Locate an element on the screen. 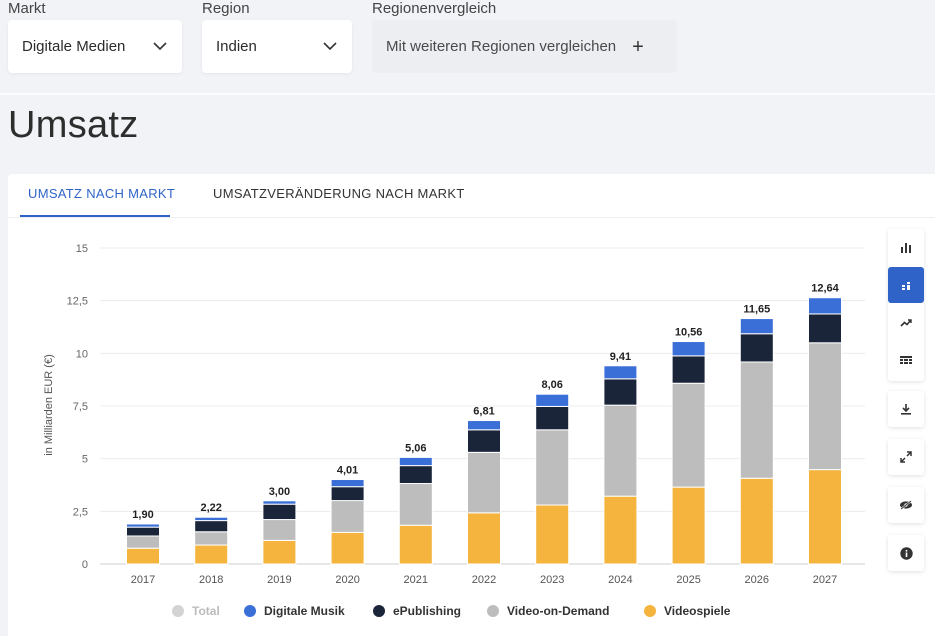  compare-placeholder: Mit weiteren Regionen vergleichen is located at coordinates (501, 46).